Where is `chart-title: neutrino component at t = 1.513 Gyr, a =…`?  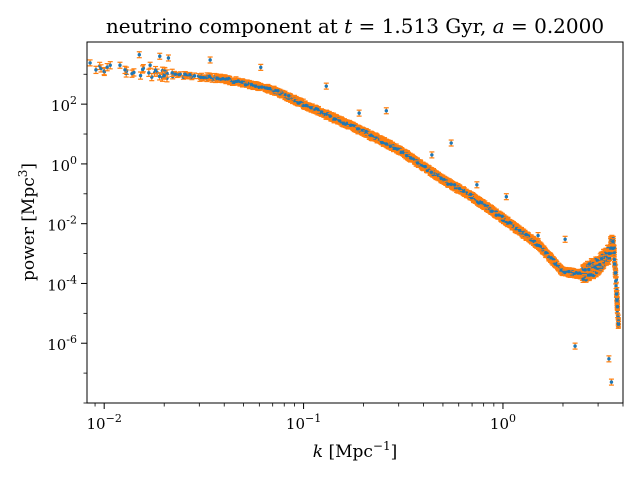 chart-title: neutrino component at t = 1.513 Gyr, a =… is located at coordinates (355, 26).